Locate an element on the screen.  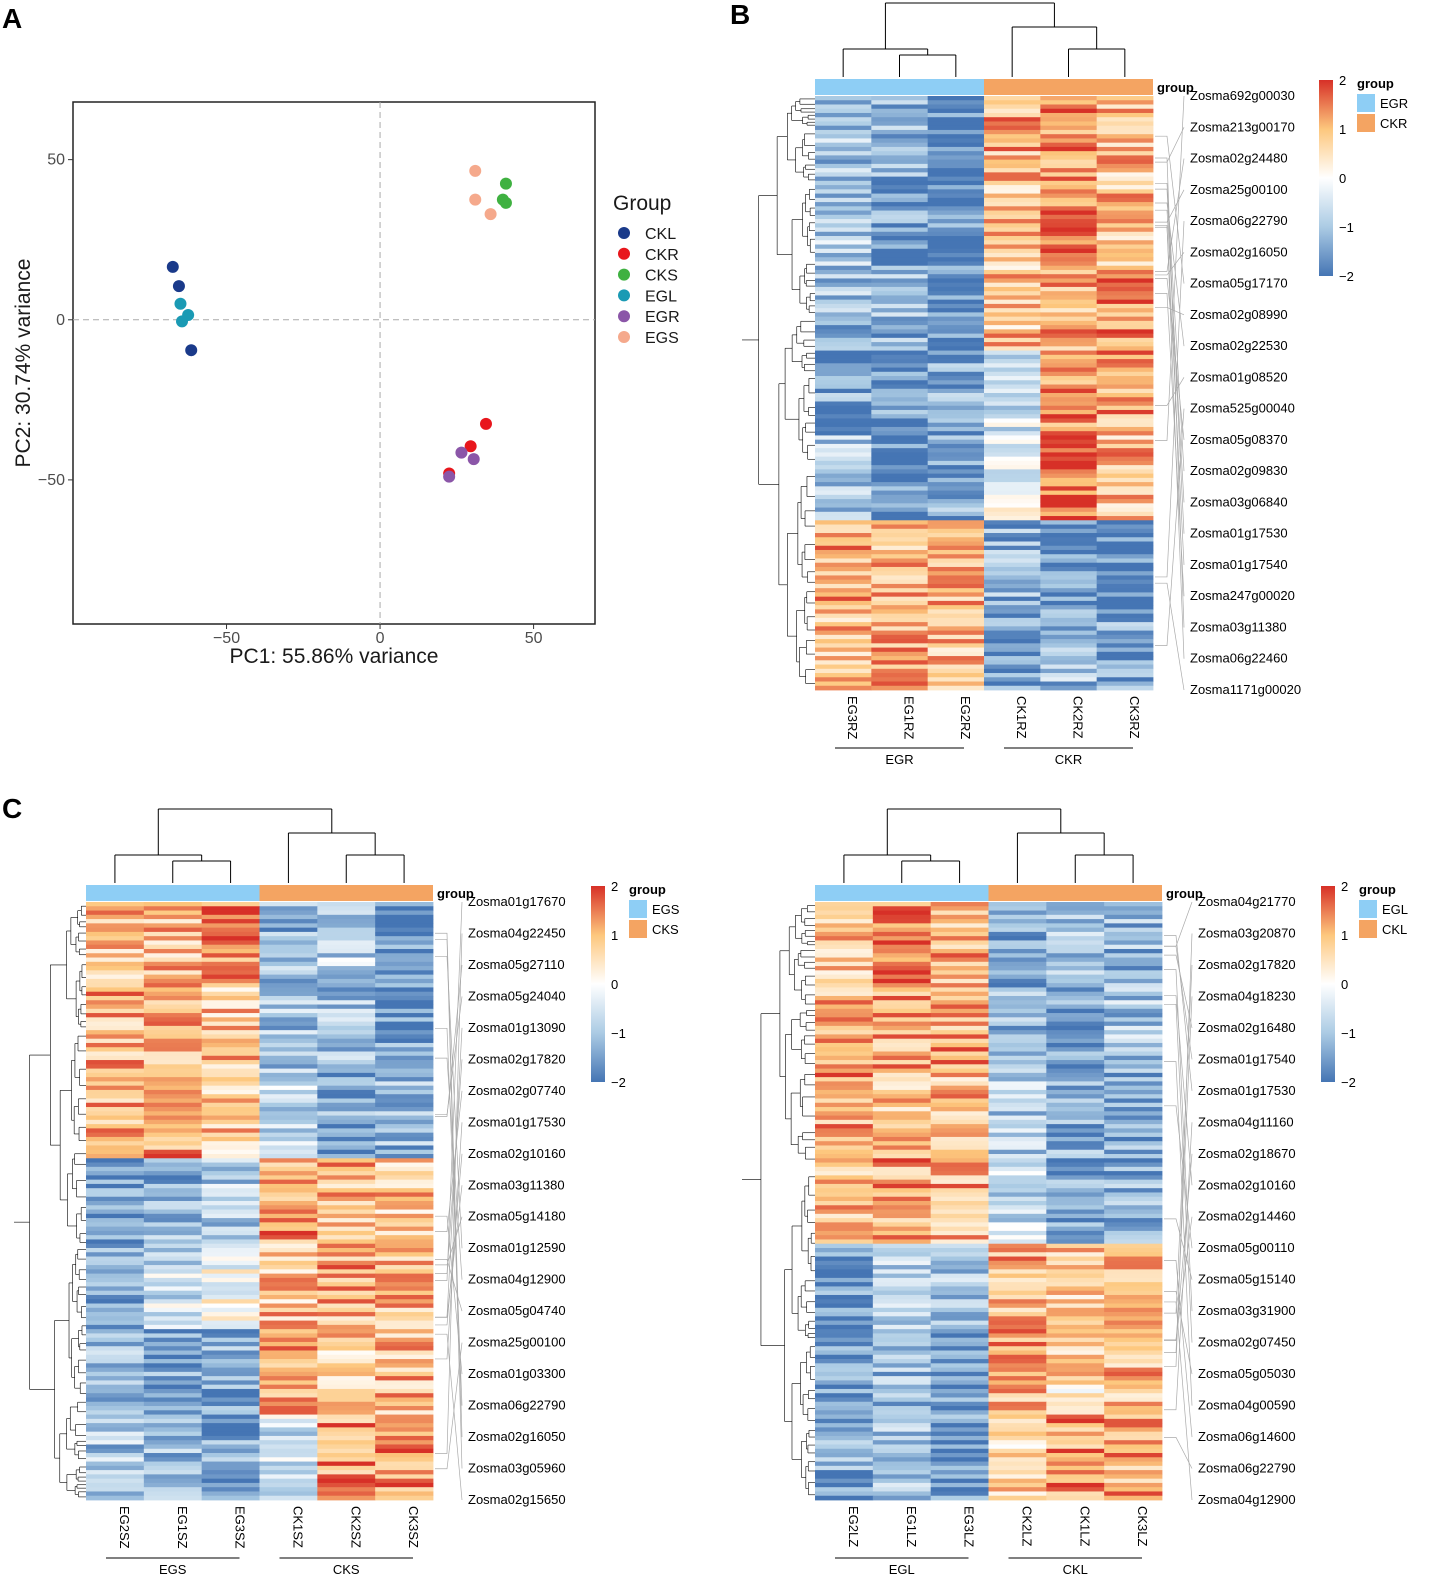
gene-label: Zosma01g17530 is located at coordinates (517, 1121).